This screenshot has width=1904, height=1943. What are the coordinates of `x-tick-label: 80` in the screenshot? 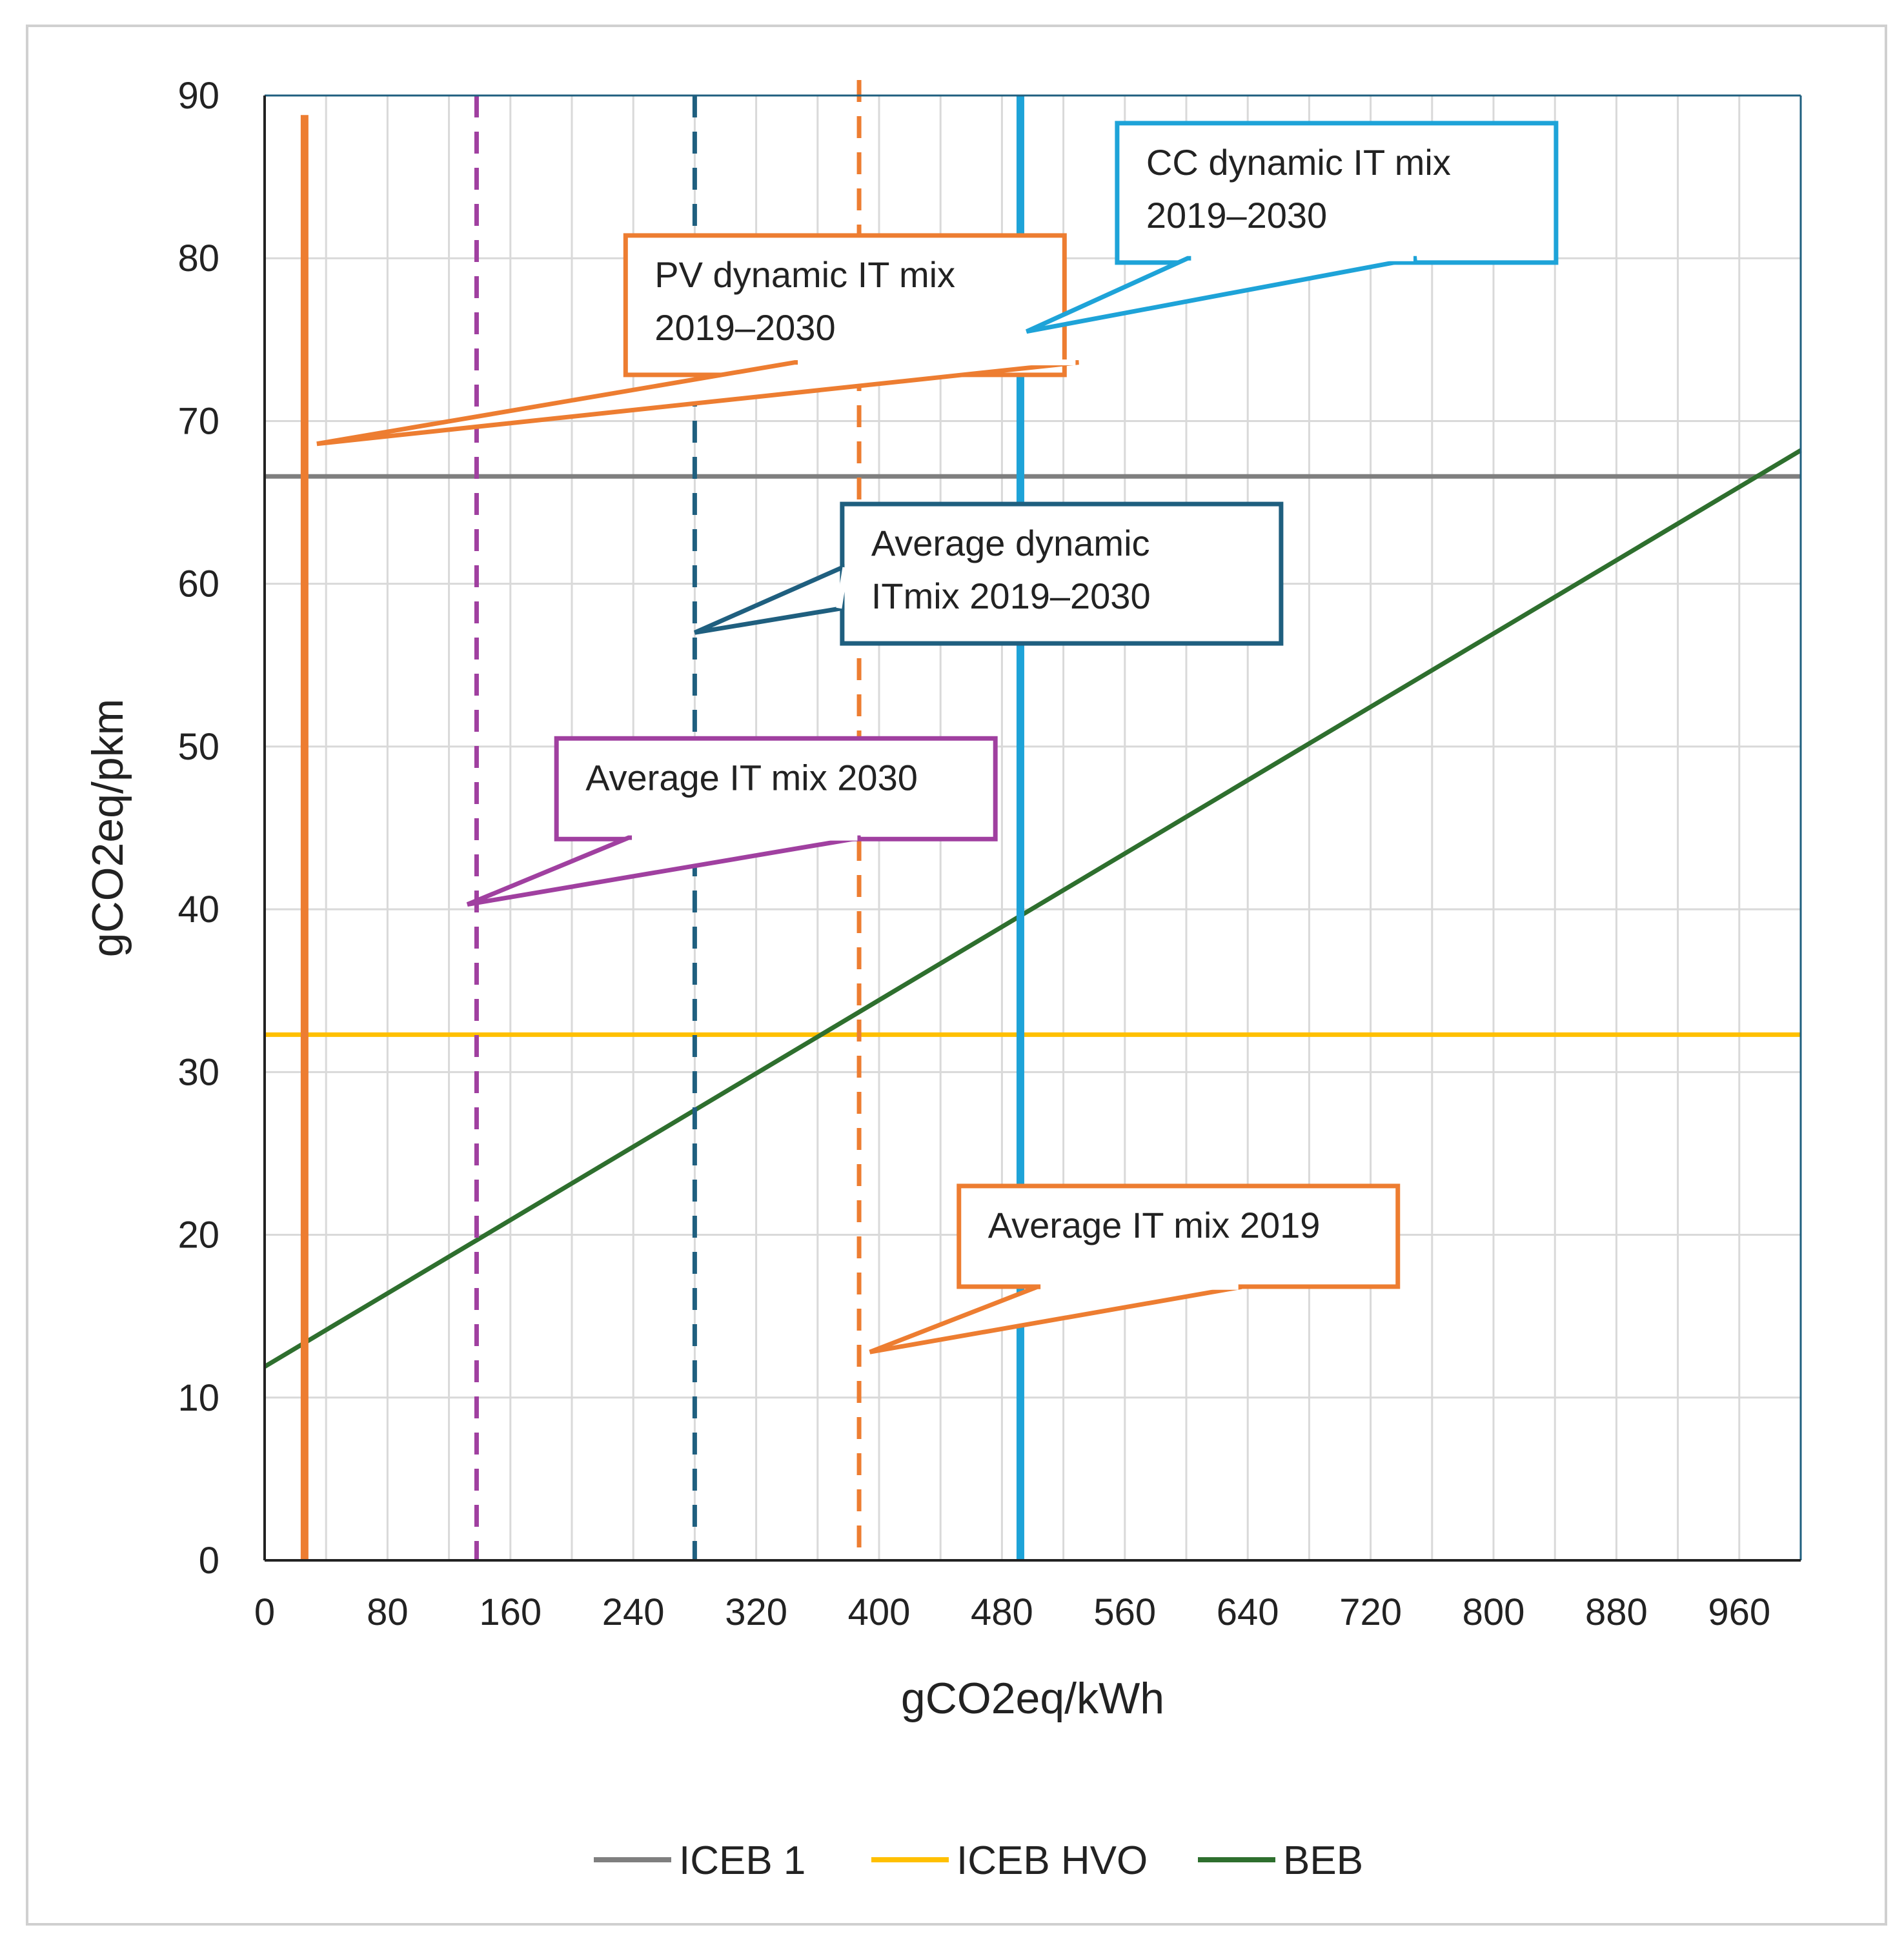 It's located at (388, 1612).